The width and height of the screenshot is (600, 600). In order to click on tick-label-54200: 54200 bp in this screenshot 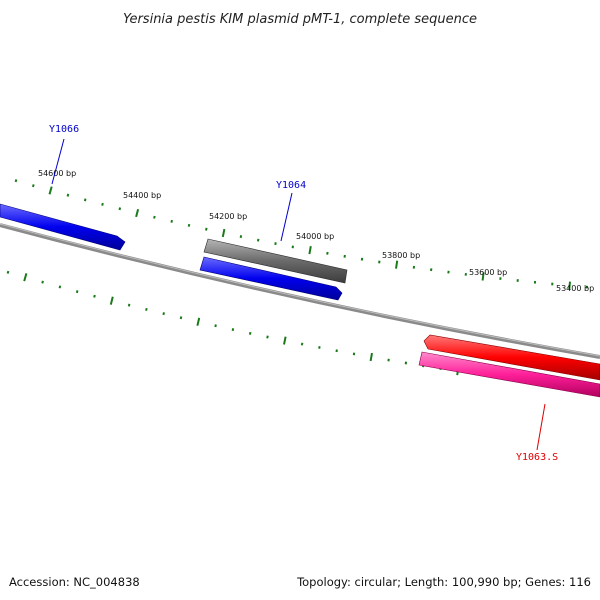, I will do `click(228, 216)`.